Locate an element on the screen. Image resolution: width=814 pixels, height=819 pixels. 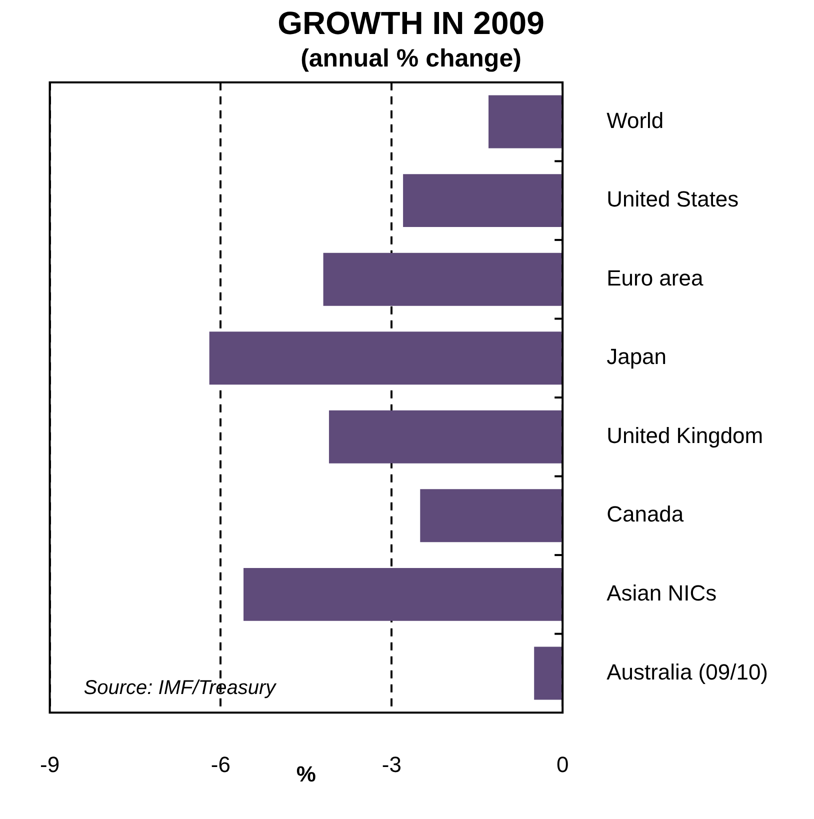
y-tick-label: United Kingdom is located at coordinates (685, 435).